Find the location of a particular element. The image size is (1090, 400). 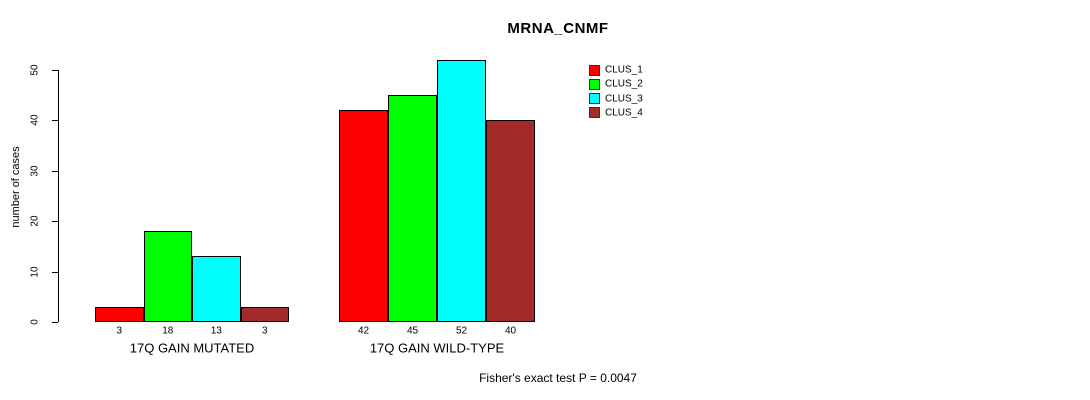

y-tick-label: 40 is located at coordinates (35, 120).